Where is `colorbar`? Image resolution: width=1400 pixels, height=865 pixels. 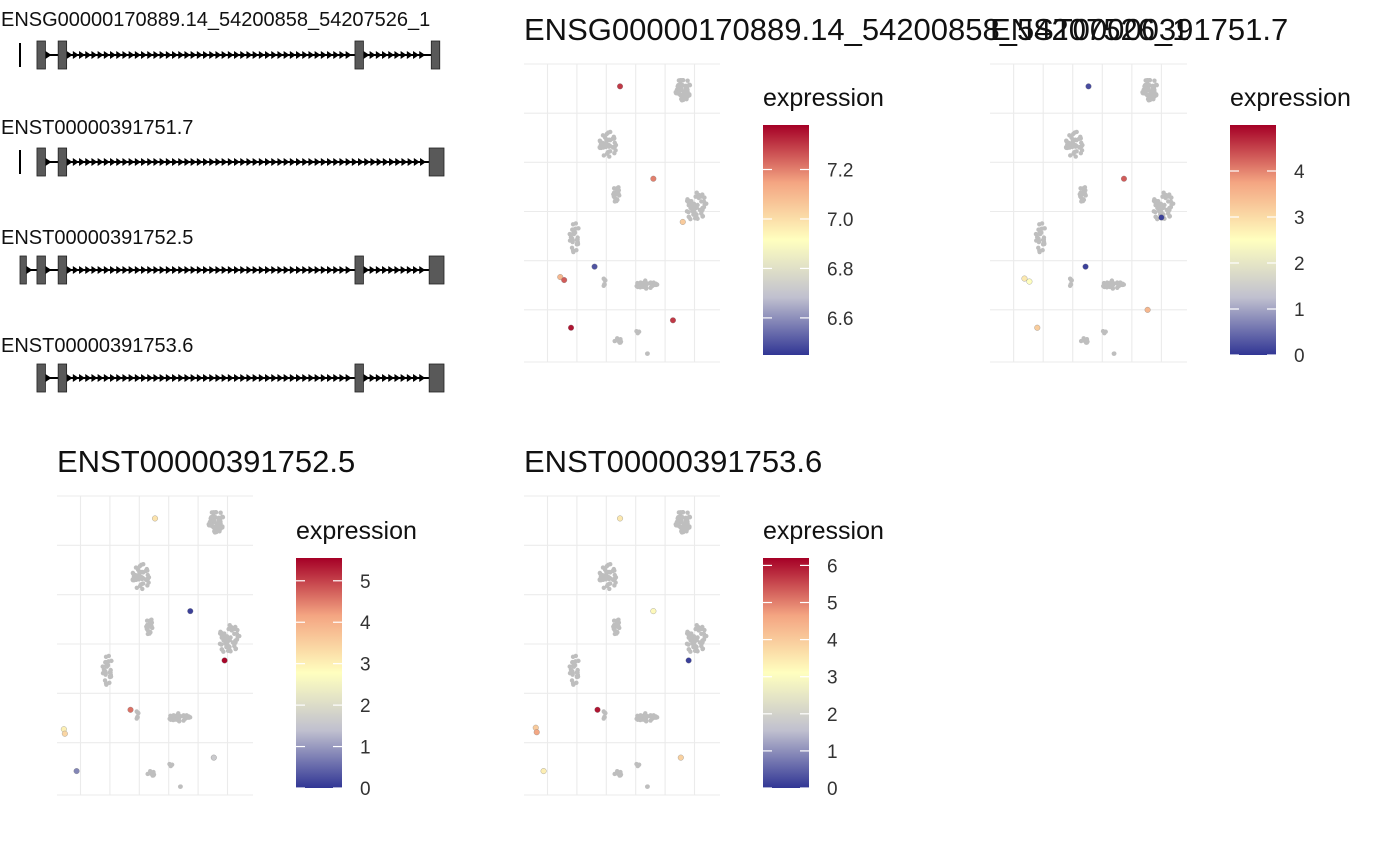 colorbar is located at coordinates (786, 673).